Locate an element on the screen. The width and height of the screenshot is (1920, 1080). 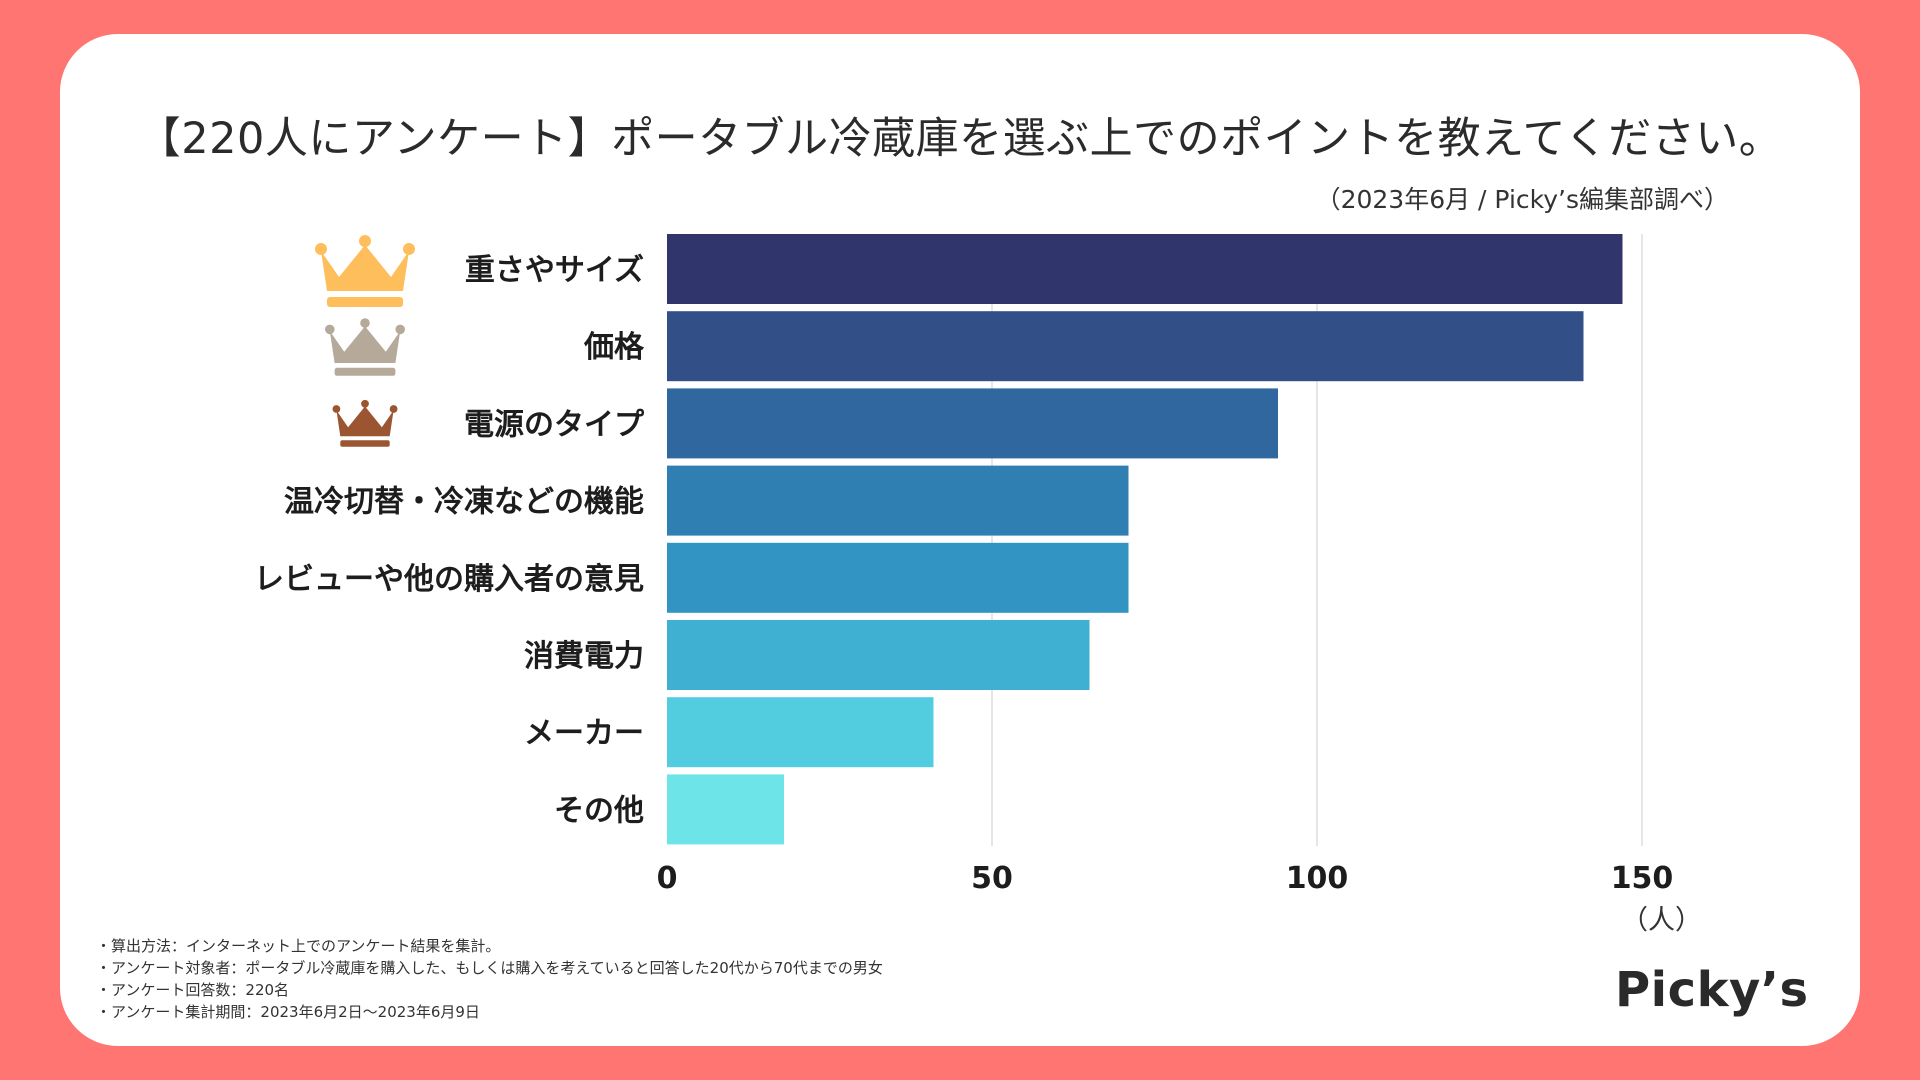
x-tick-label: 100 is located at coordinates (1317, 878).